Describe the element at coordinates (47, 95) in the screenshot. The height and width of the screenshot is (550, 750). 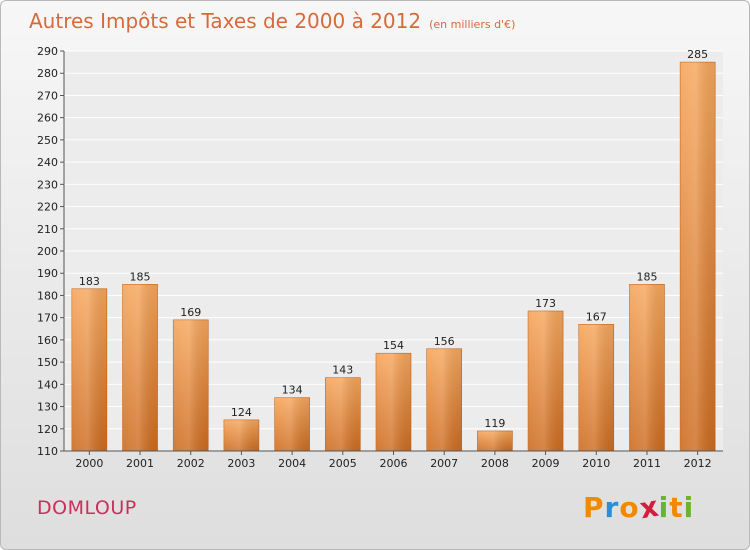
I see `y-tick-label: 270` at that location.